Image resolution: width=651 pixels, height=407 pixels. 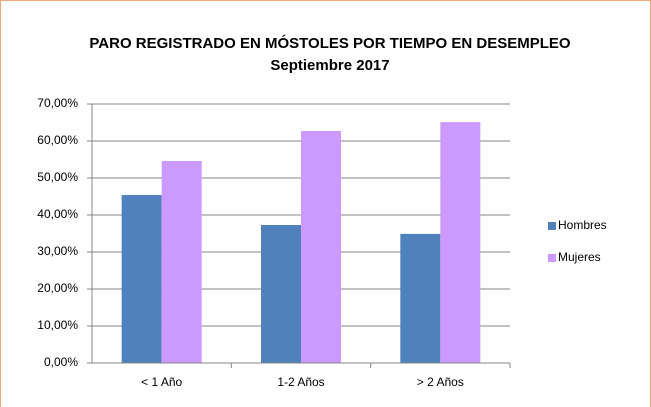 What do you see at coordinates (329, 65) in the screenshot?
I see `chart-subtitle: Septiembre 2017` at bounding box center [329, 65].